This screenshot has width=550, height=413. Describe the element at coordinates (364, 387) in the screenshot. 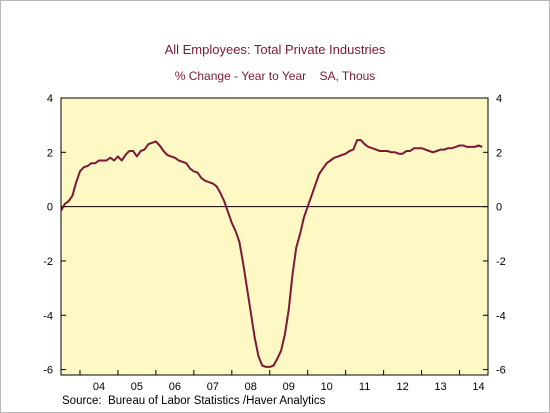

I see `x-tick-label: 11` at that location.